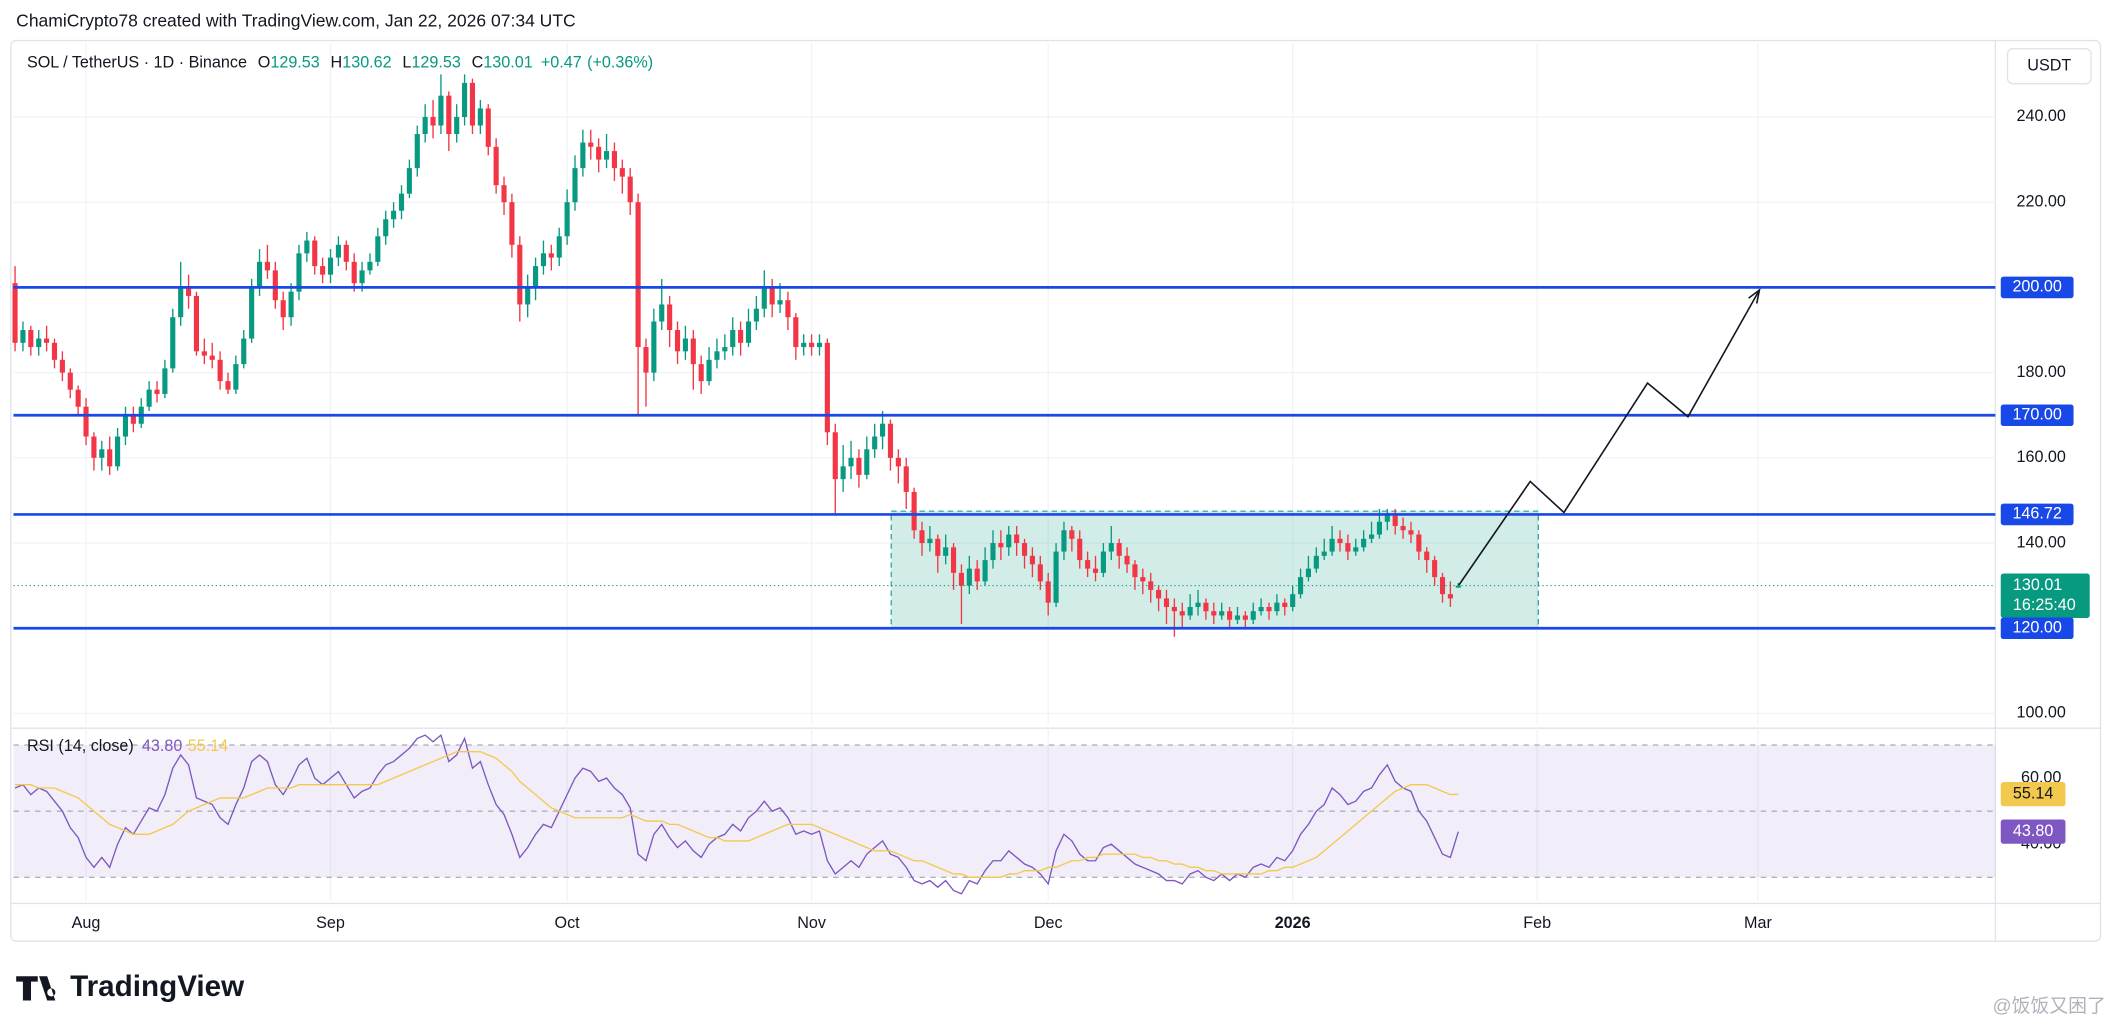 The image size is (2114, 1033). What do you see at coordinates (2045, 595) in the screenshot?
I see `last-price-tag` at bounding box center [2045, 595].